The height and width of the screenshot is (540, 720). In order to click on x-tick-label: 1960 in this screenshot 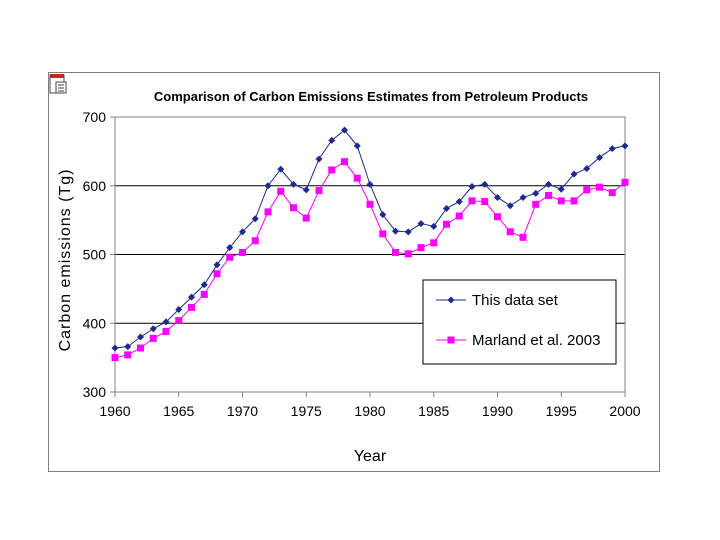, I will do `click(114, 411)`.